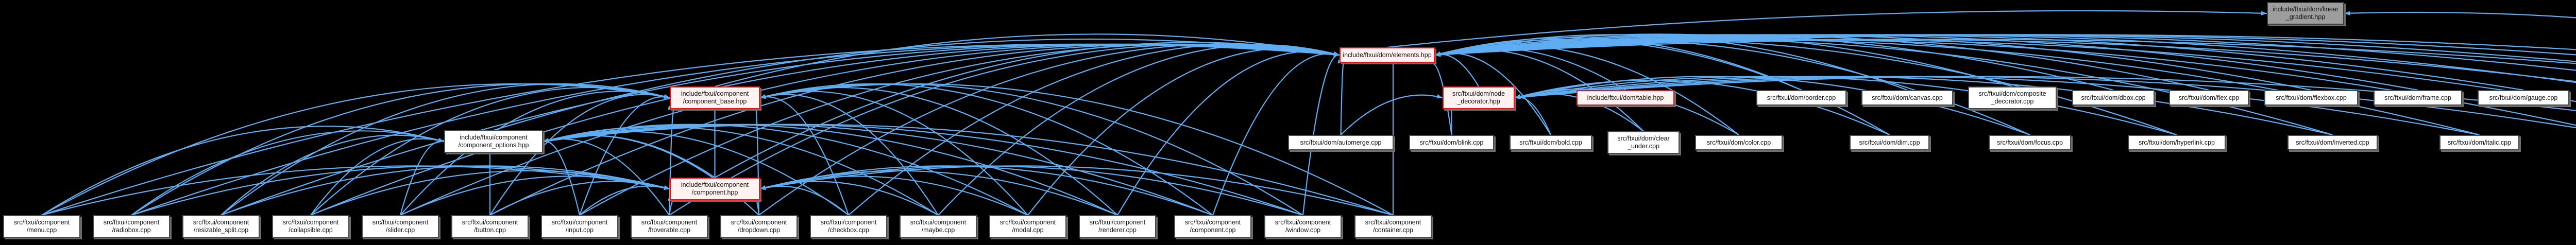 The width and height of the screenshot is (2576, 245). I want to click on graph-node-component: src/ftxui/component/component.cpp, so click(1212, 226).